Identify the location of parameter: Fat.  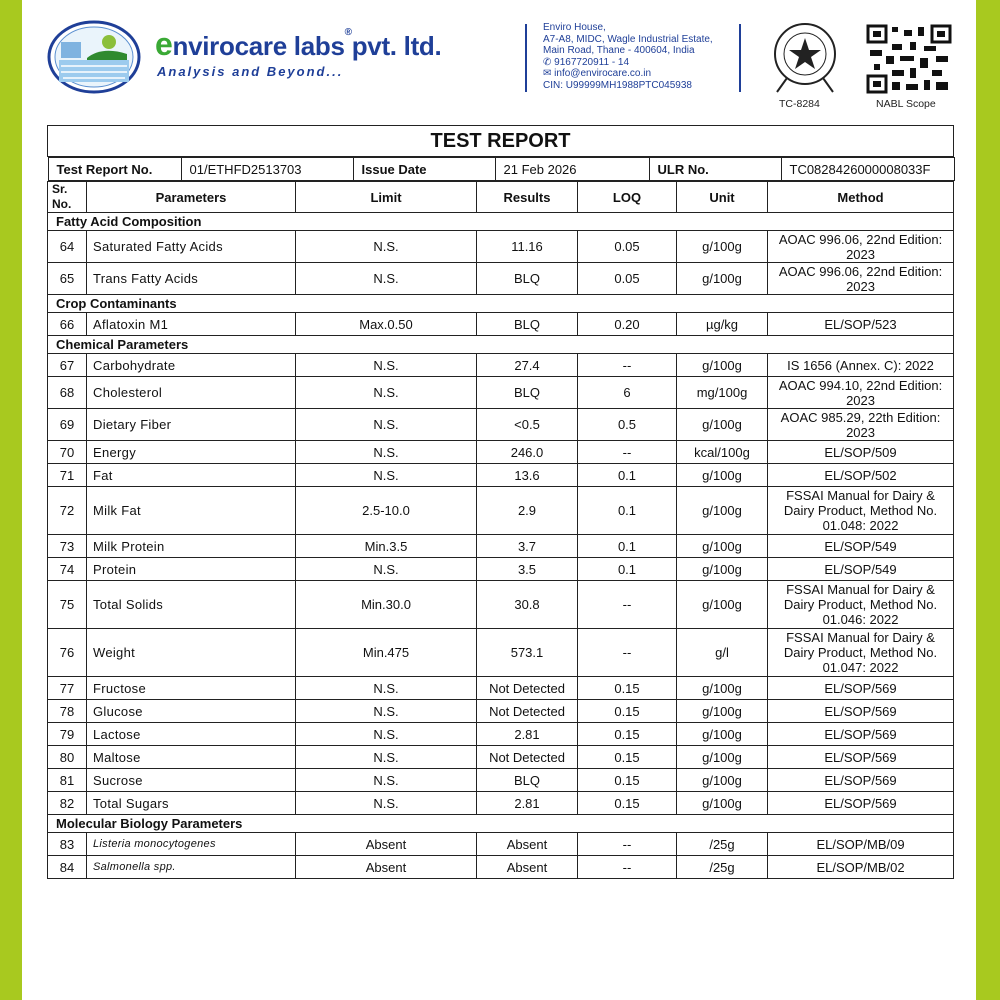
(191, 475).